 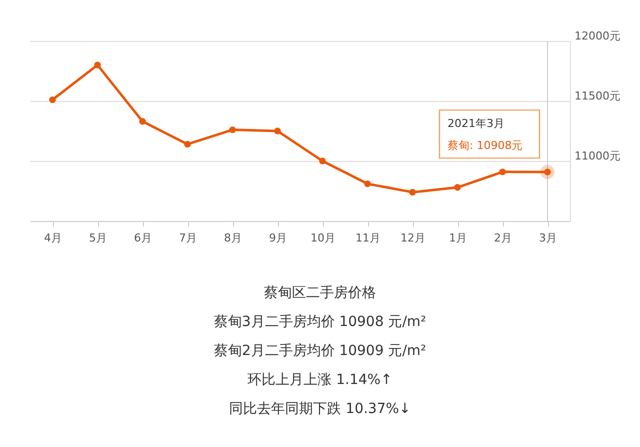 I want to click on y-tick-label: 12000元, so click(x=597, y=36).